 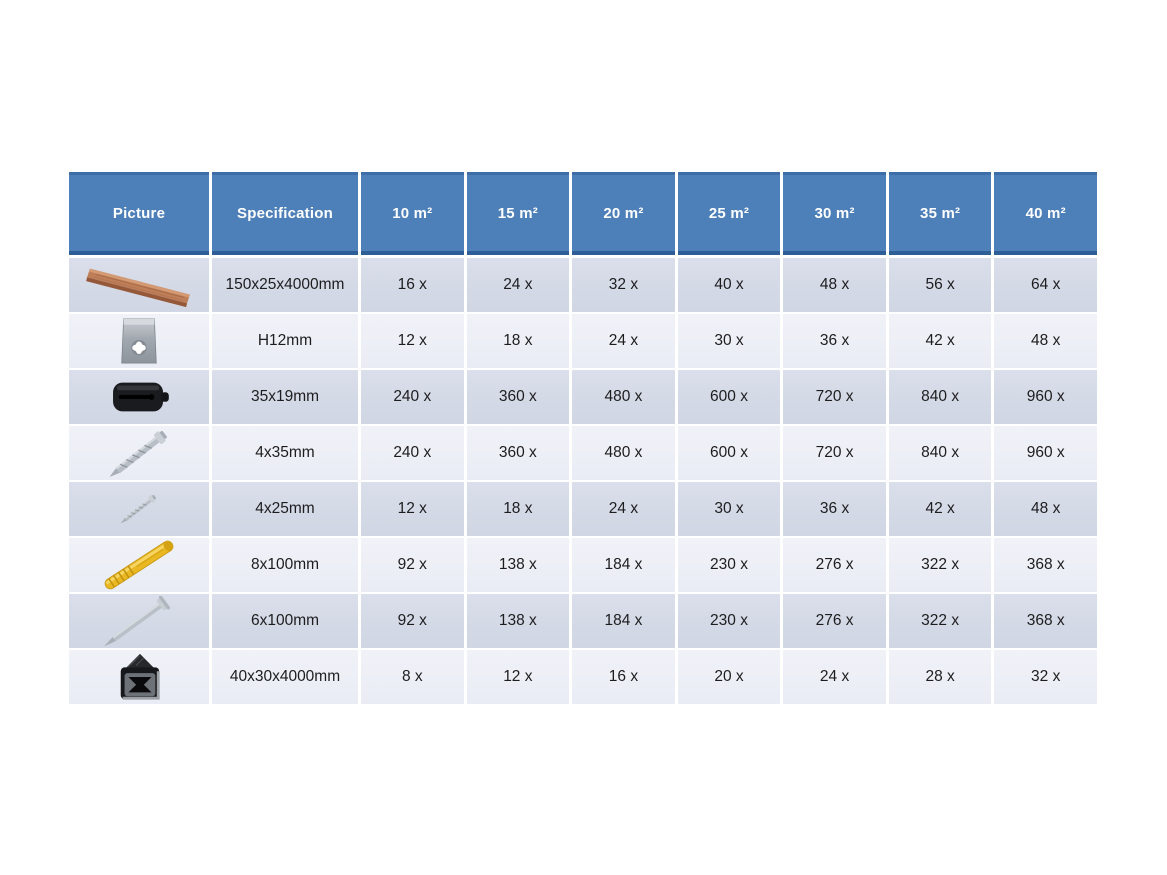 I want to click on header-30m2: 30 m², so click(x=834, y=213).